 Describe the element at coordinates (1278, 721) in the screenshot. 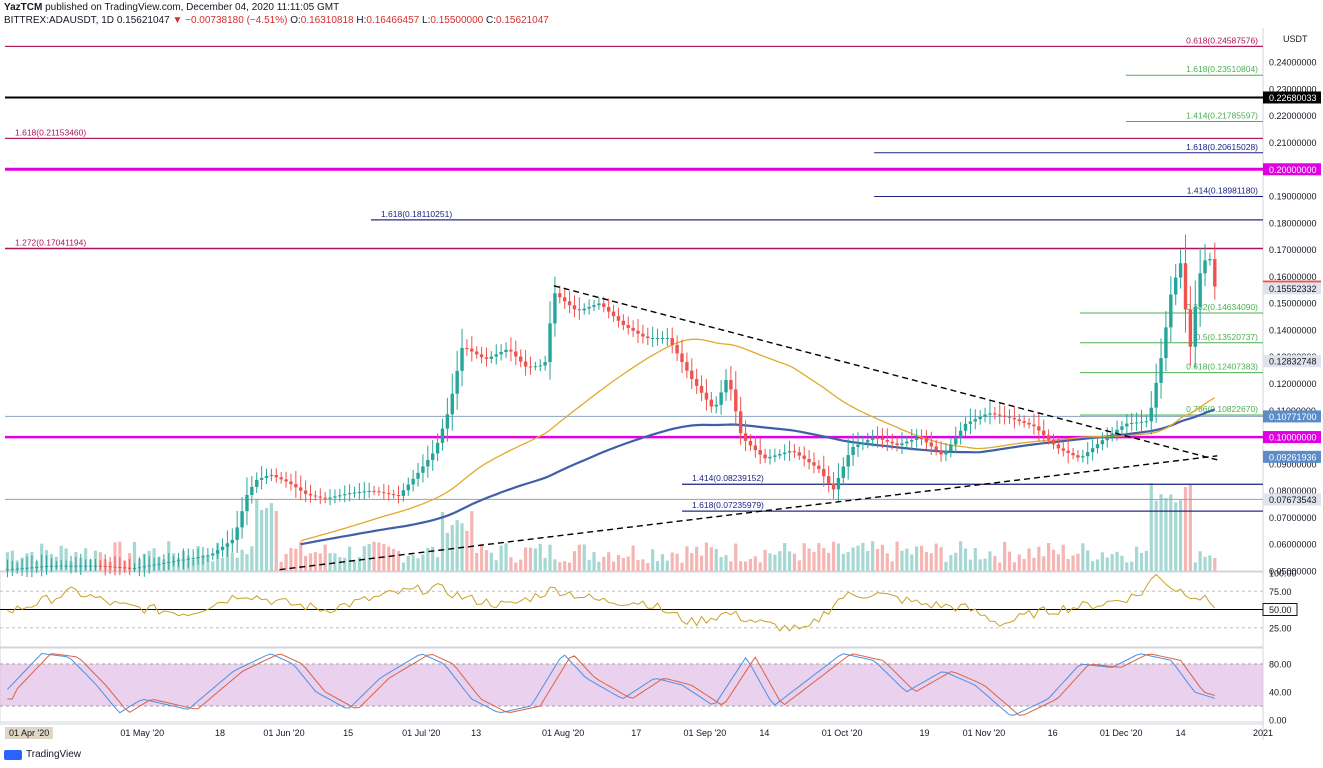

I see `stoch-tick-label: 0.00` at that location.